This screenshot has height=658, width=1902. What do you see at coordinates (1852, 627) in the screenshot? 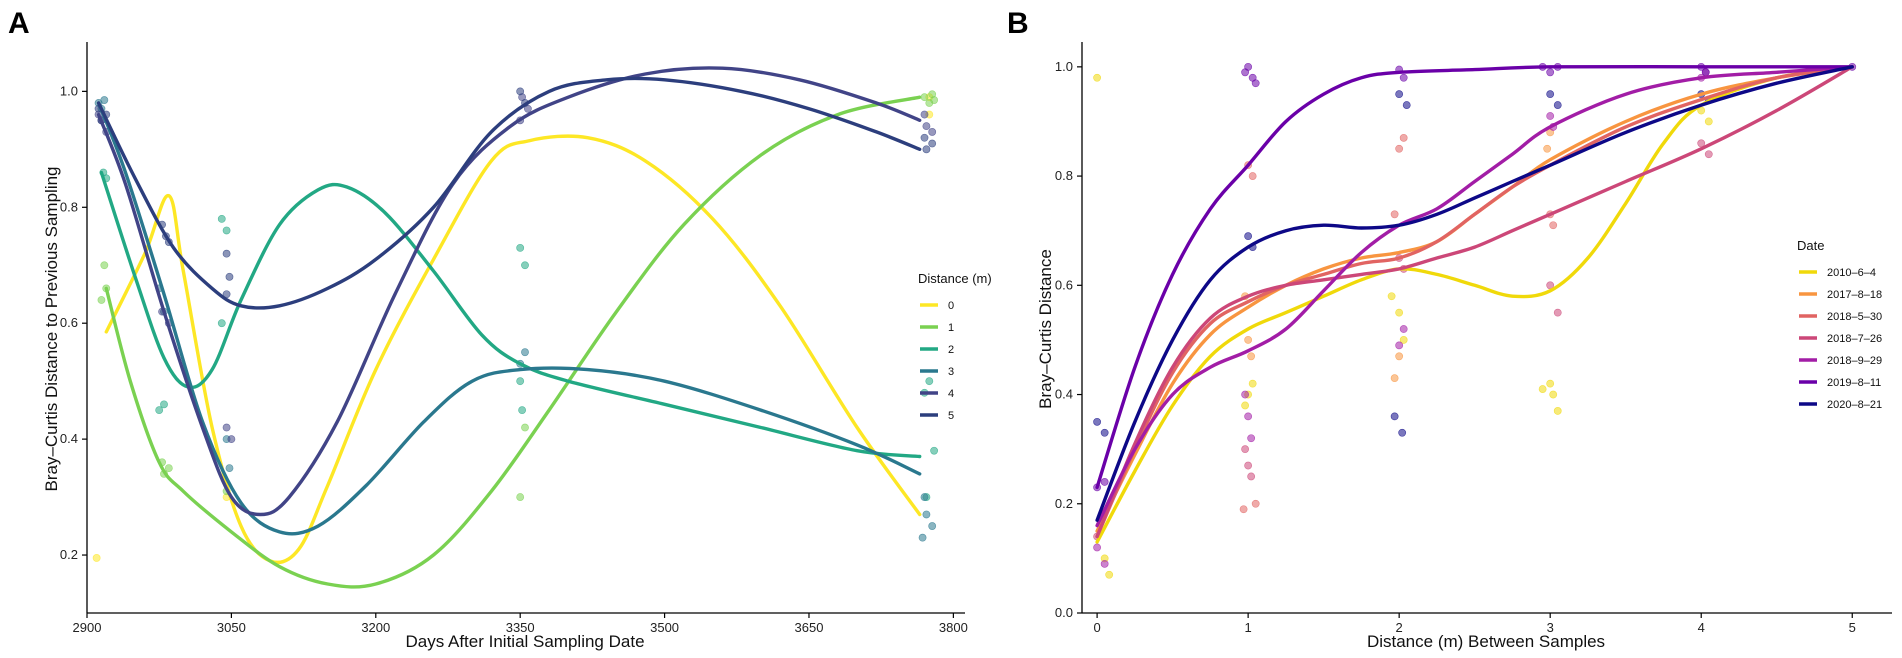
I see `x-tick-label-b: 5` at bounding box center [1852, 627].